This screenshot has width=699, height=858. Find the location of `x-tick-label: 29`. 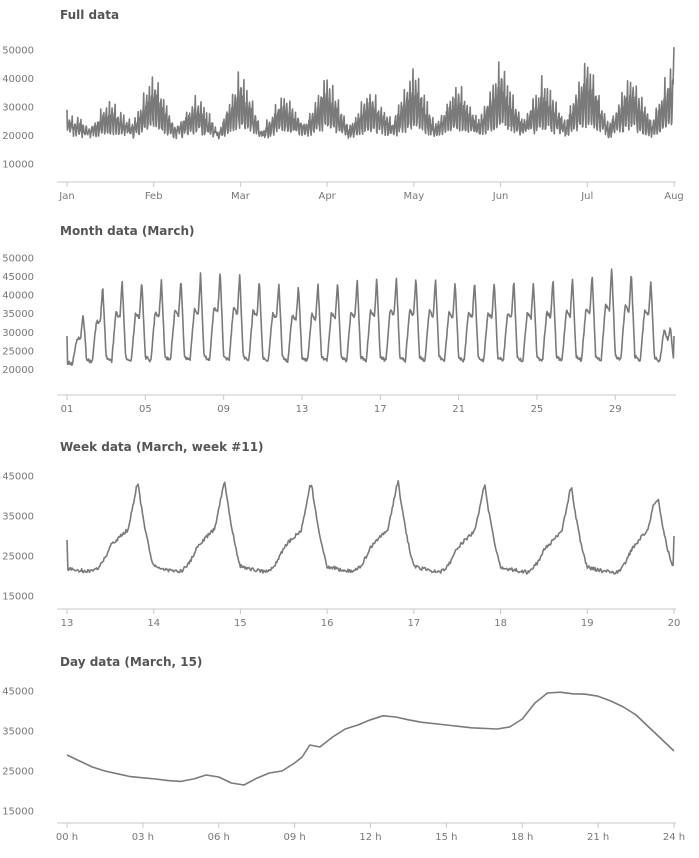

x-tick-label: 29 is located at coordinates (615, 409).